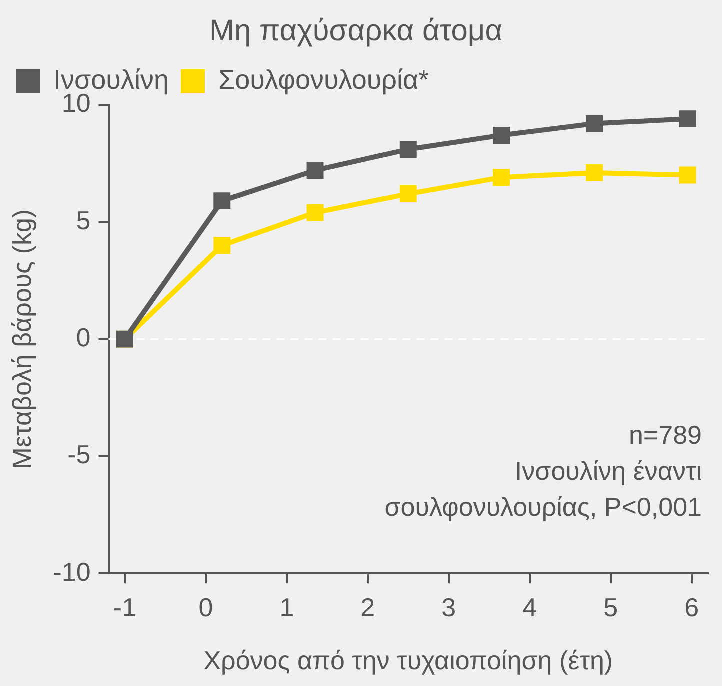  I want to click on x-tick-label: -1, so click(125, 607).